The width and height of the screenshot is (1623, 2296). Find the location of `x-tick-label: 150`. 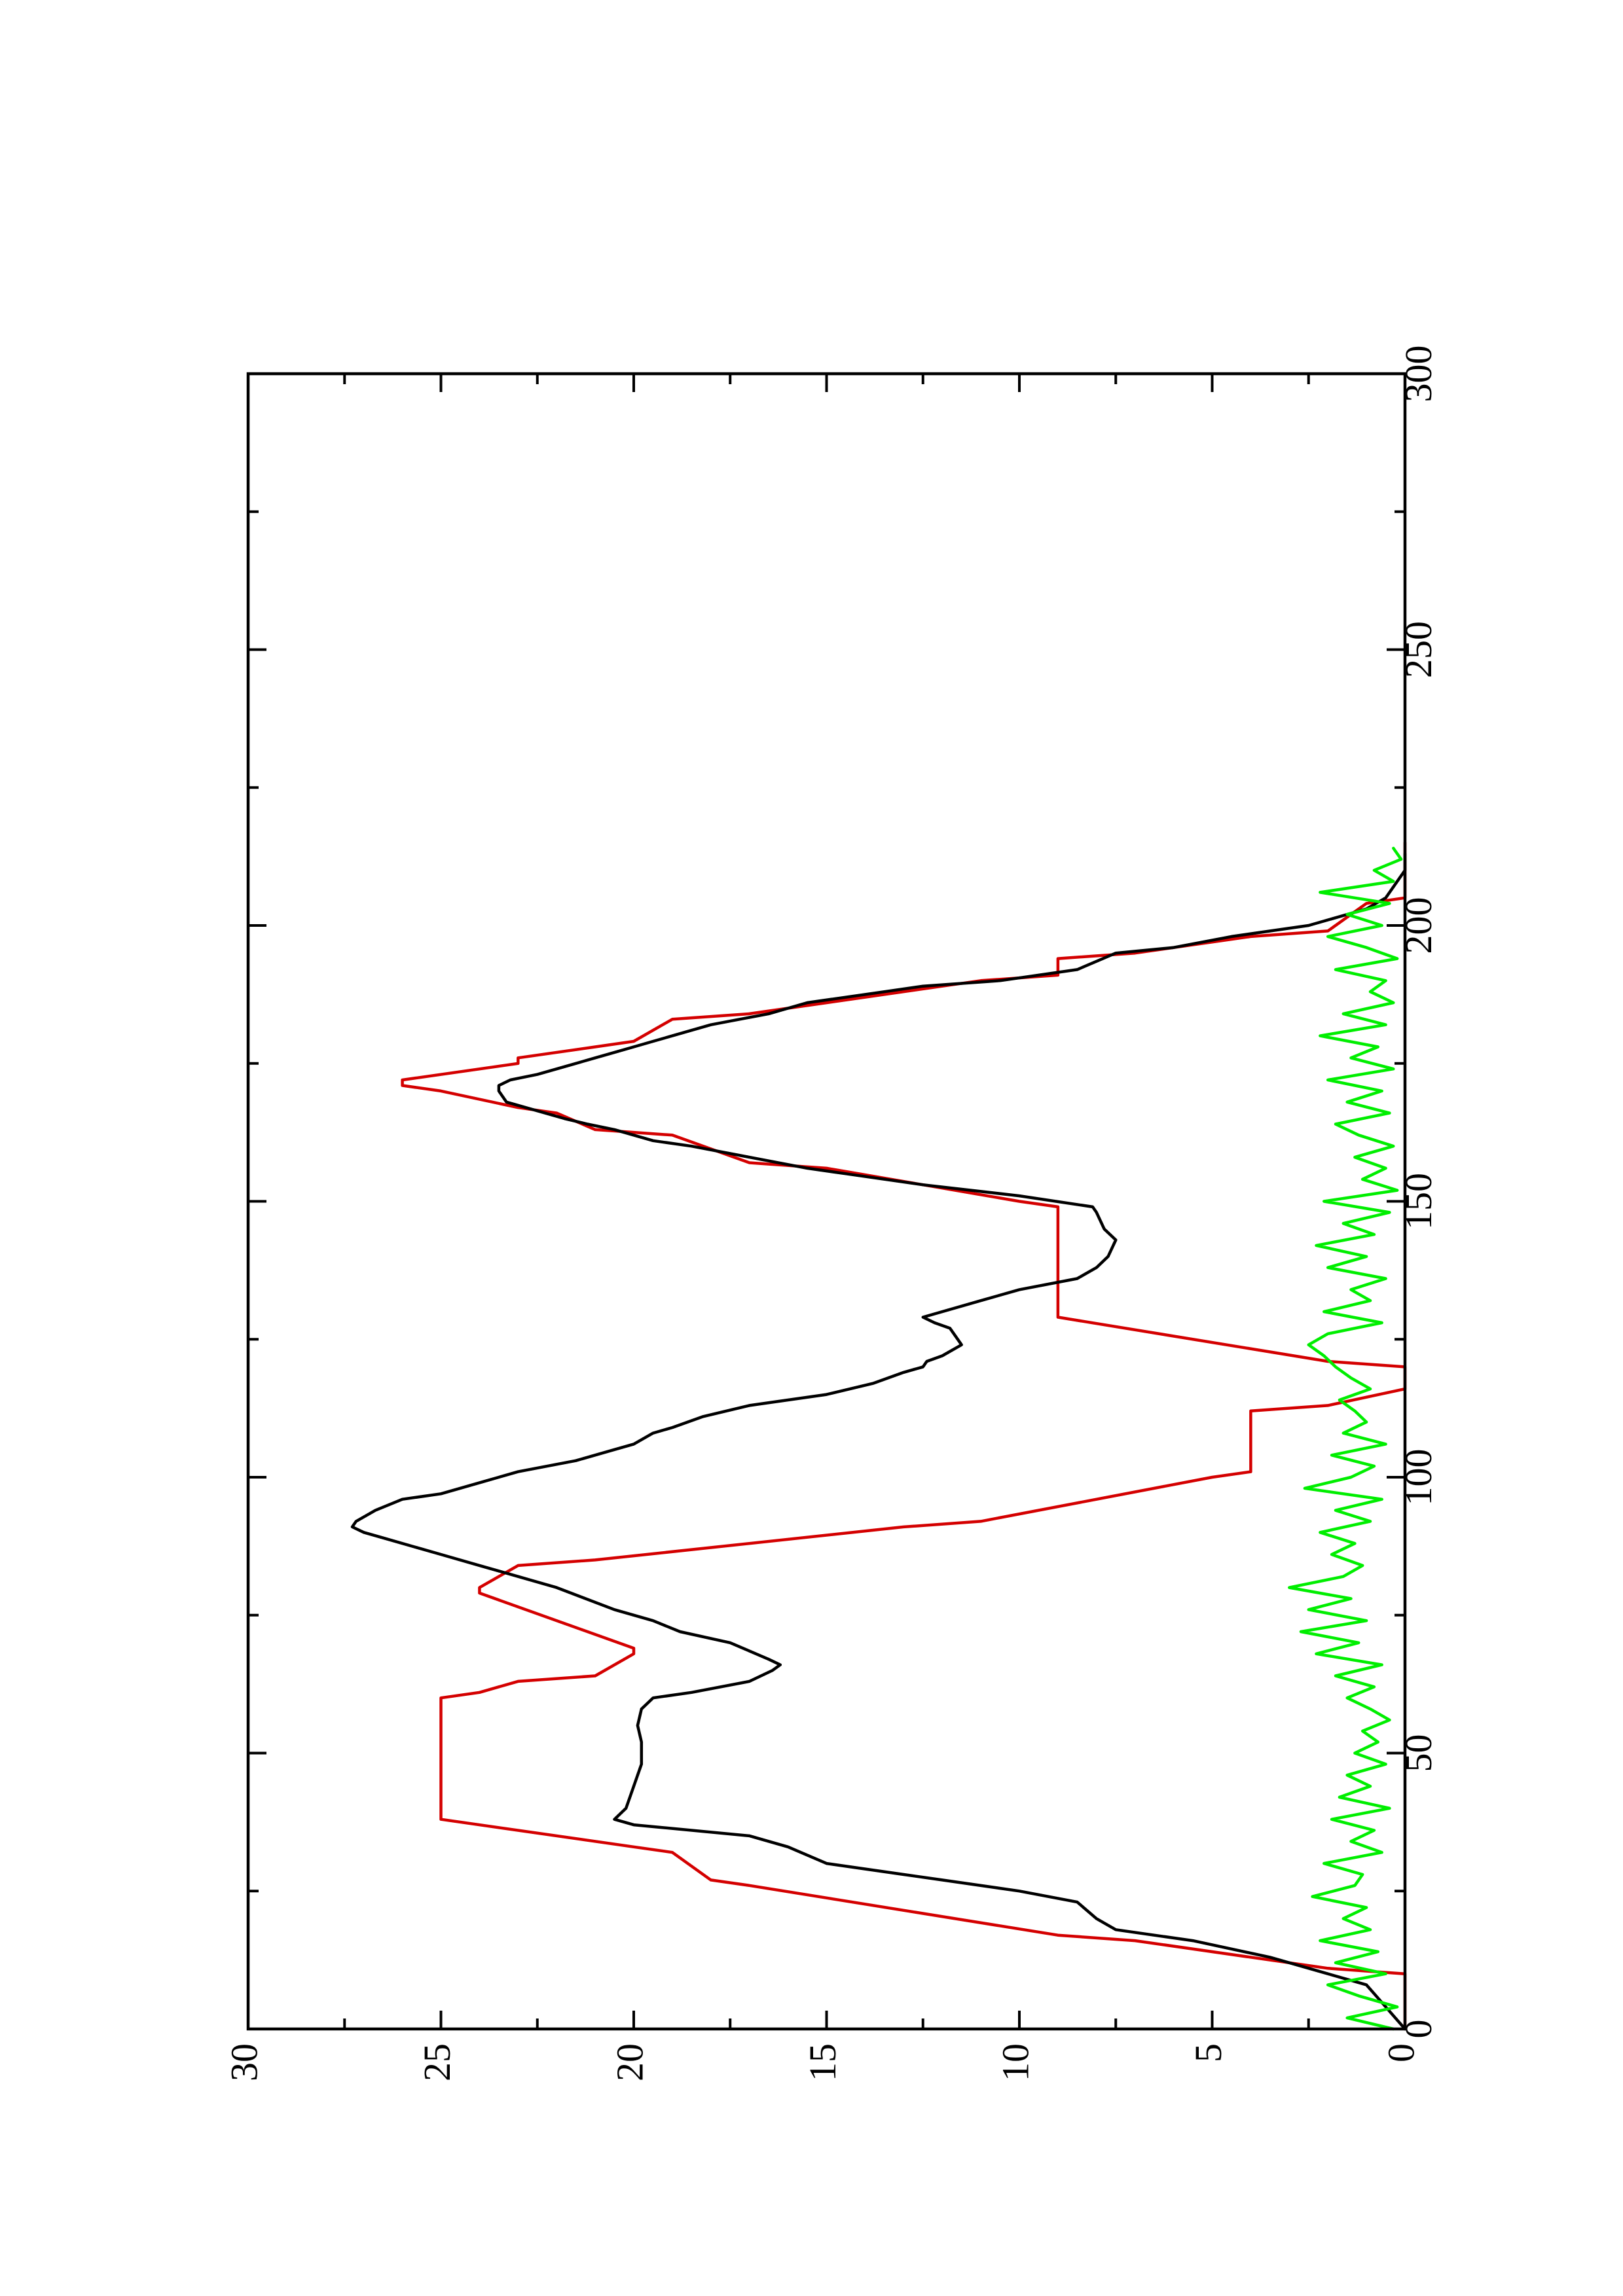

x-tick-label: 150 is located at coordinates (1418, 1201).